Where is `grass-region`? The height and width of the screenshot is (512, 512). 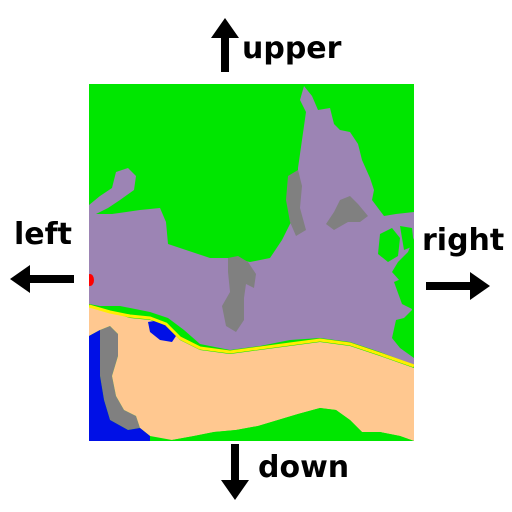
grass-region is located at coordinates (282, 424).